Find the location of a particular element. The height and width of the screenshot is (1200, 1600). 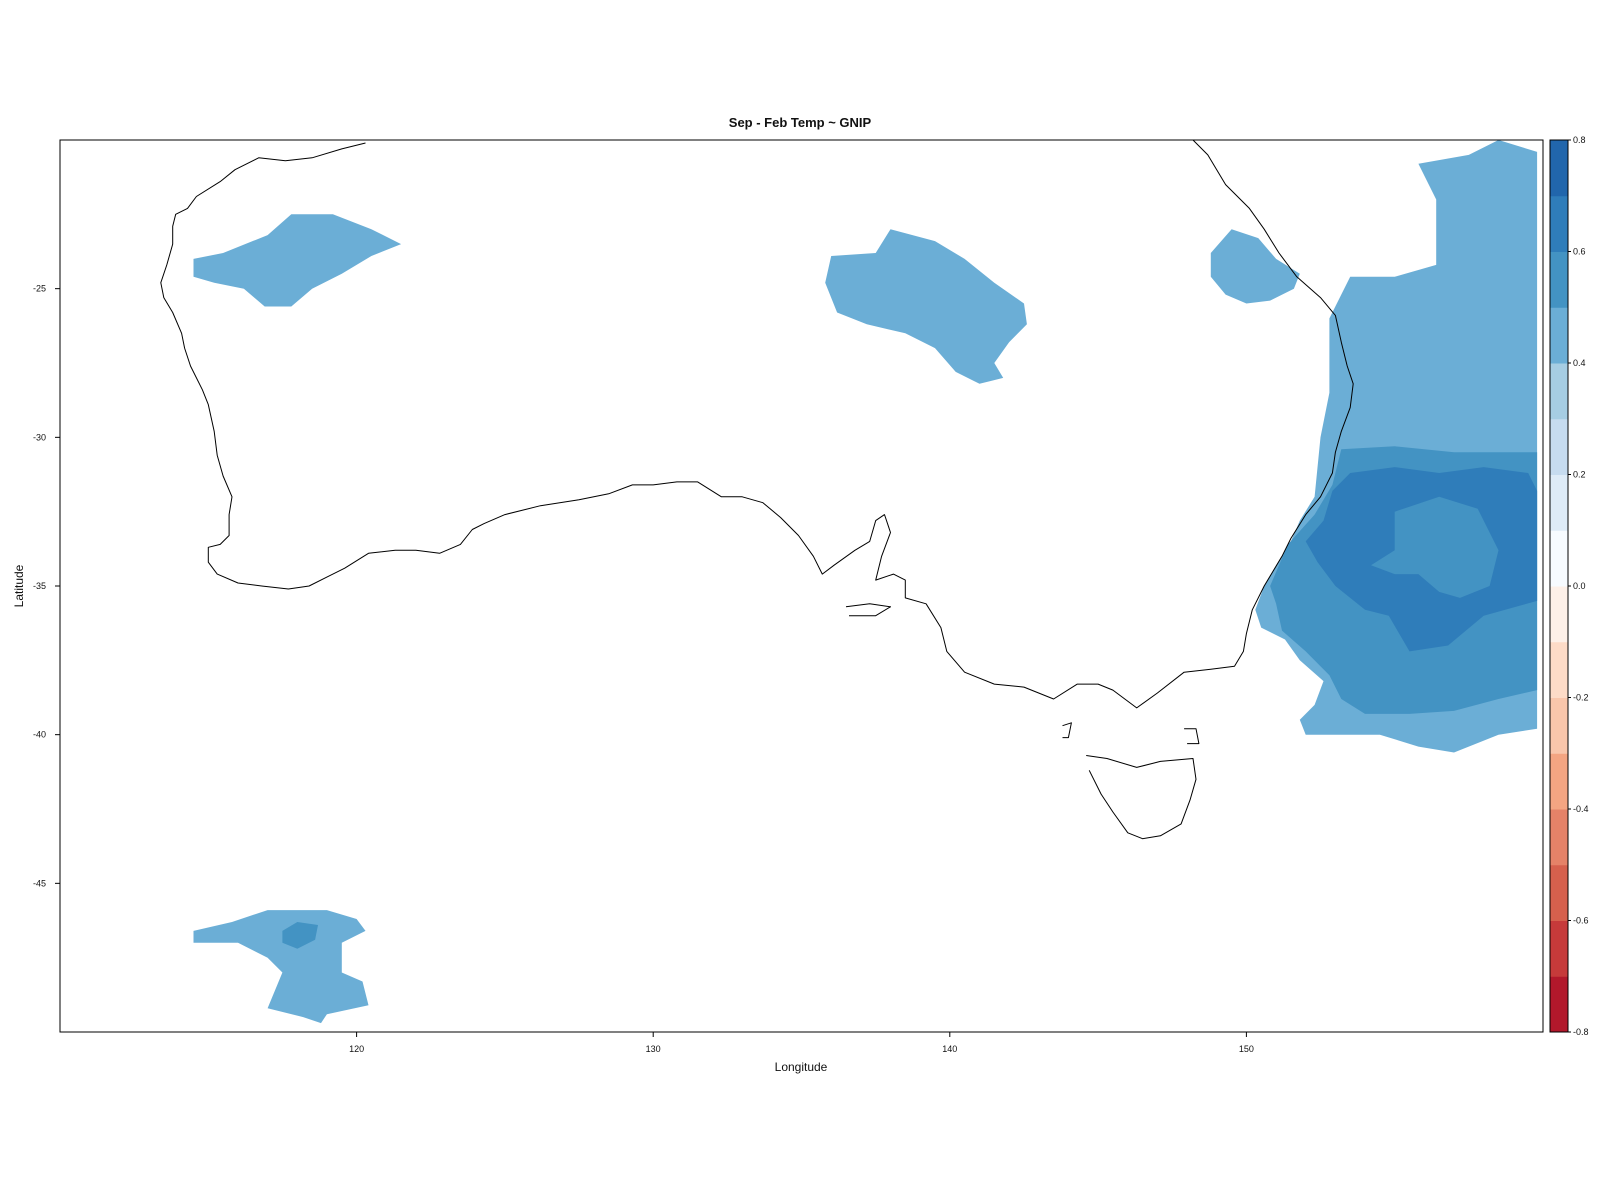

colorbar-tick-label-8: -0.8 is located at coordinates (1581, 1032).